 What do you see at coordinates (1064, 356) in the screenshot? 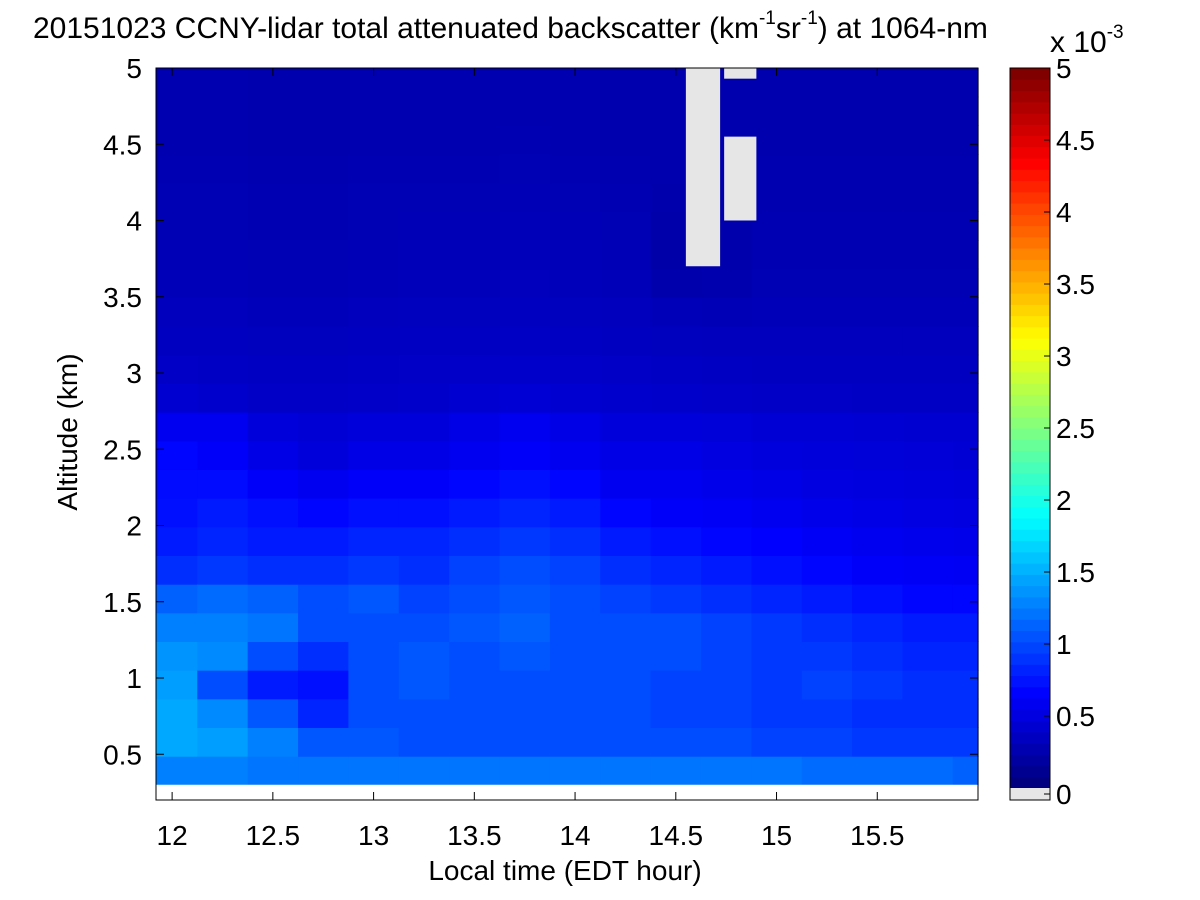
I see `colorbar-tick-label: 3` at bounding box center [1064, 356].